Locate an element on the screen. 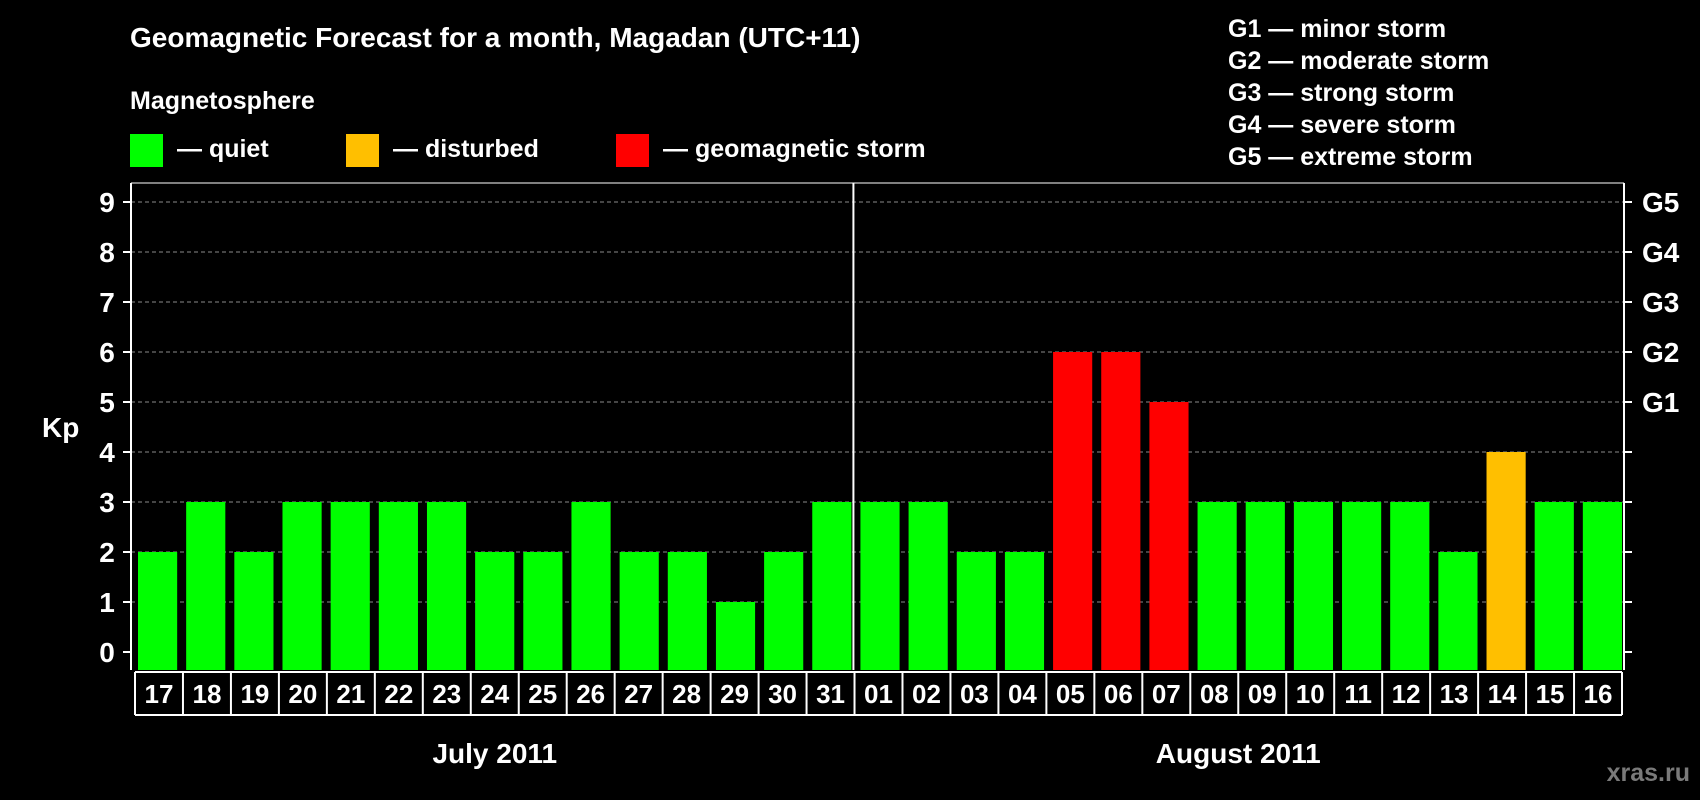  x-tick-label: 07 is located at coordinates (1166, 694).